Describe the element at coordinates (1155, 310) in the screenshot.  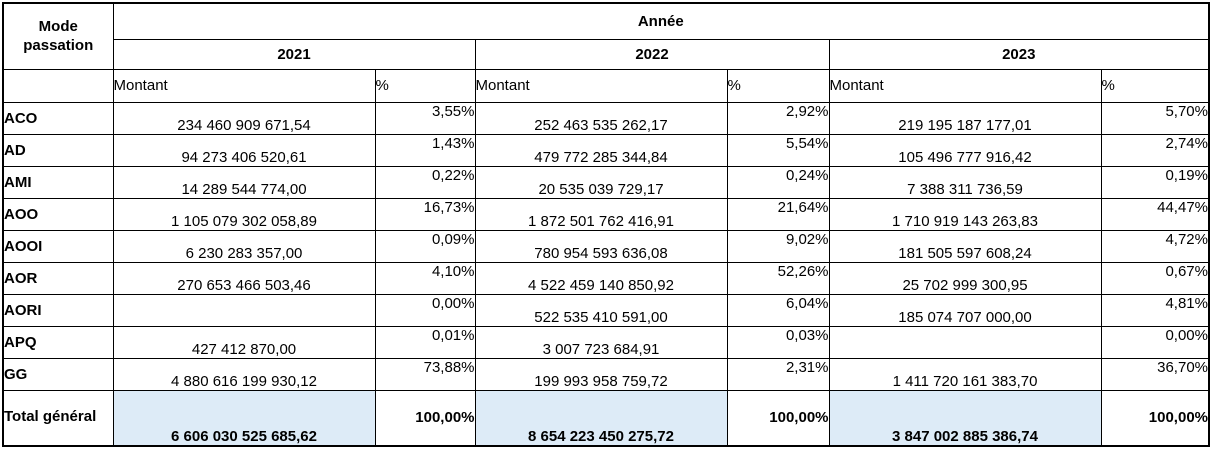
I see `percent-cell: 4,81%` at that location.